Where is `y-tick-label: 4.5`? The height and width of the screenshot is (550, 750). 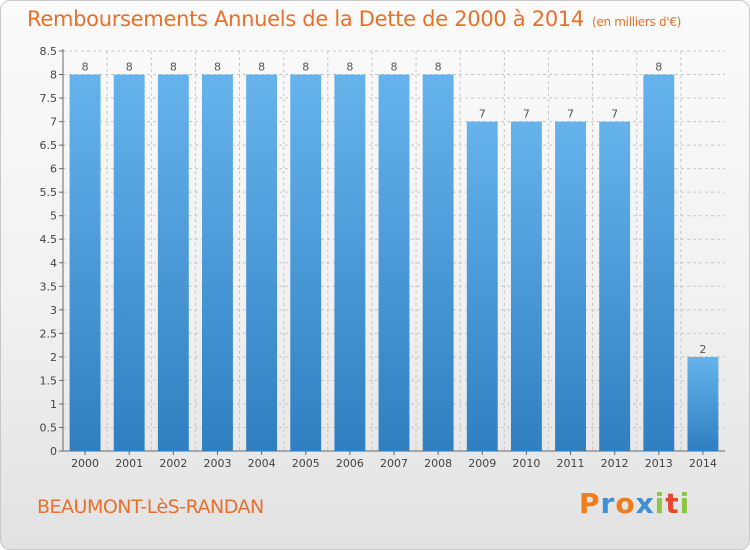
y-tick-label: 4.5 is located at coordinates (49, 239).